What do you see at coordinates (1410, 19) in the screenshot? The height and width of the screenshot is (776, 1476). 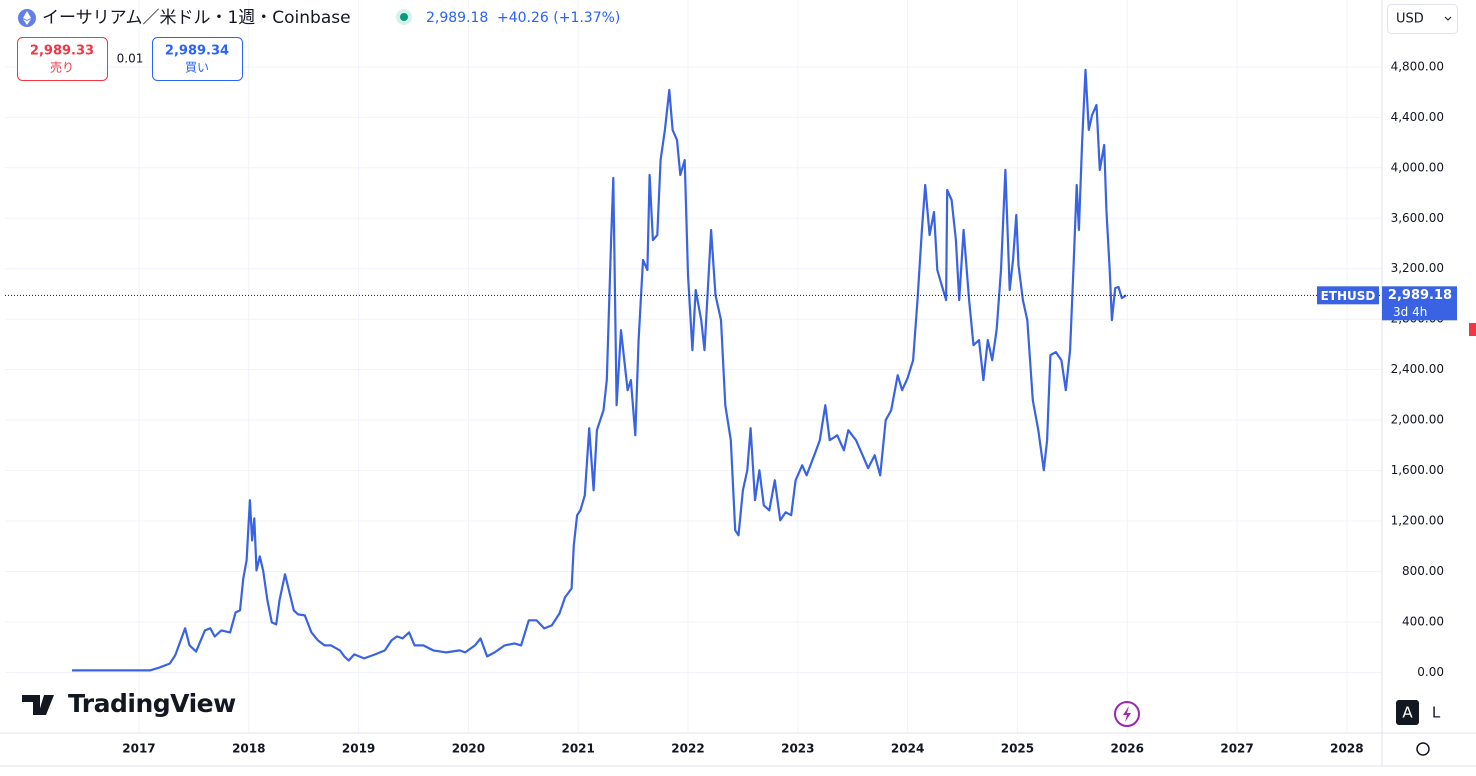 I see `currency: USD` at bounding box center [1410, 19].